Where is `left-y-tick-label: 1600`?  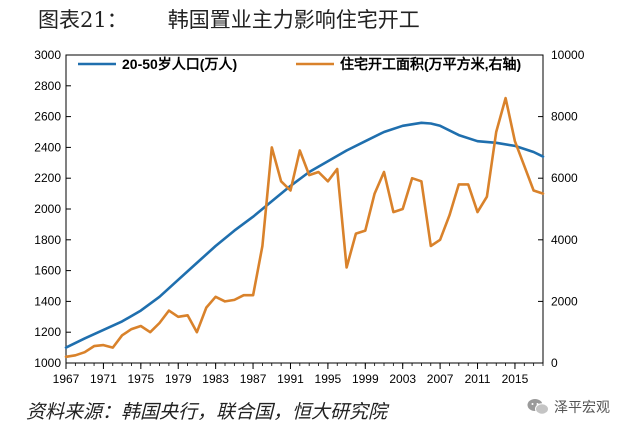 left-y-tick-label: 1600 is located at coordinates (47, 271).